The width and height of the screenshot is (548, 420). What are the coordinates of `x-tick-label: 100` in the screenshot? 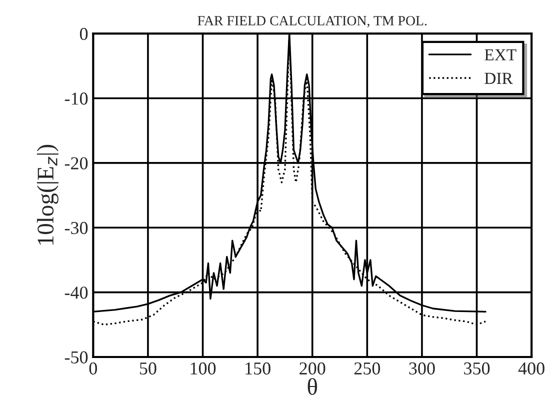 It's located at (203, 368).